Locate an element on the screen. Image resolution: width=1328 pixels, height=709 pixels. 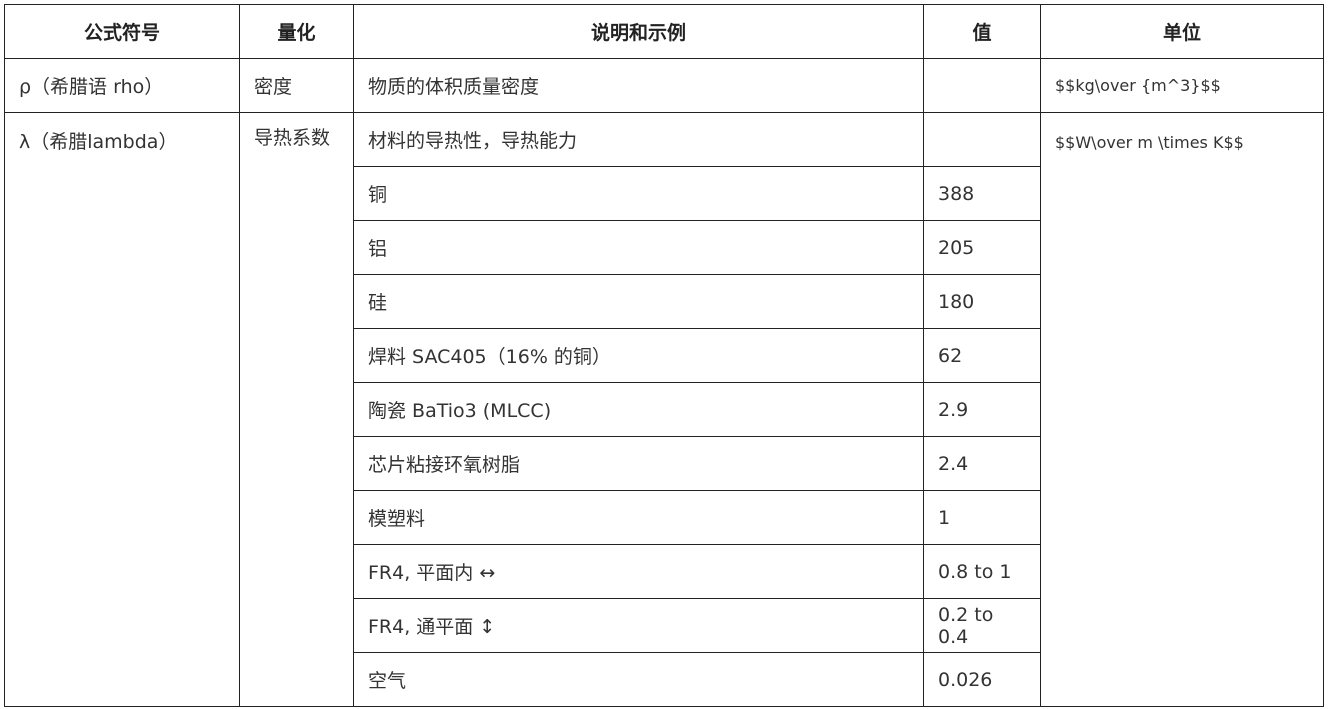
header-quantity: 量化 is located at coordinates (296, 31).